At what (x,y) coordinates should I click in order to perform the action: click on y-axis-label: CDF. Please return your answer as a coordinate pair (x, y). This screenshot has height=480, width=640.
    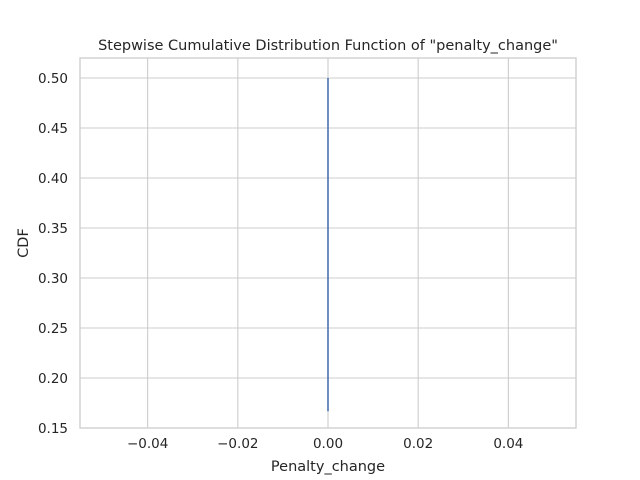
    Looking at the image, I should click on (24, 243).